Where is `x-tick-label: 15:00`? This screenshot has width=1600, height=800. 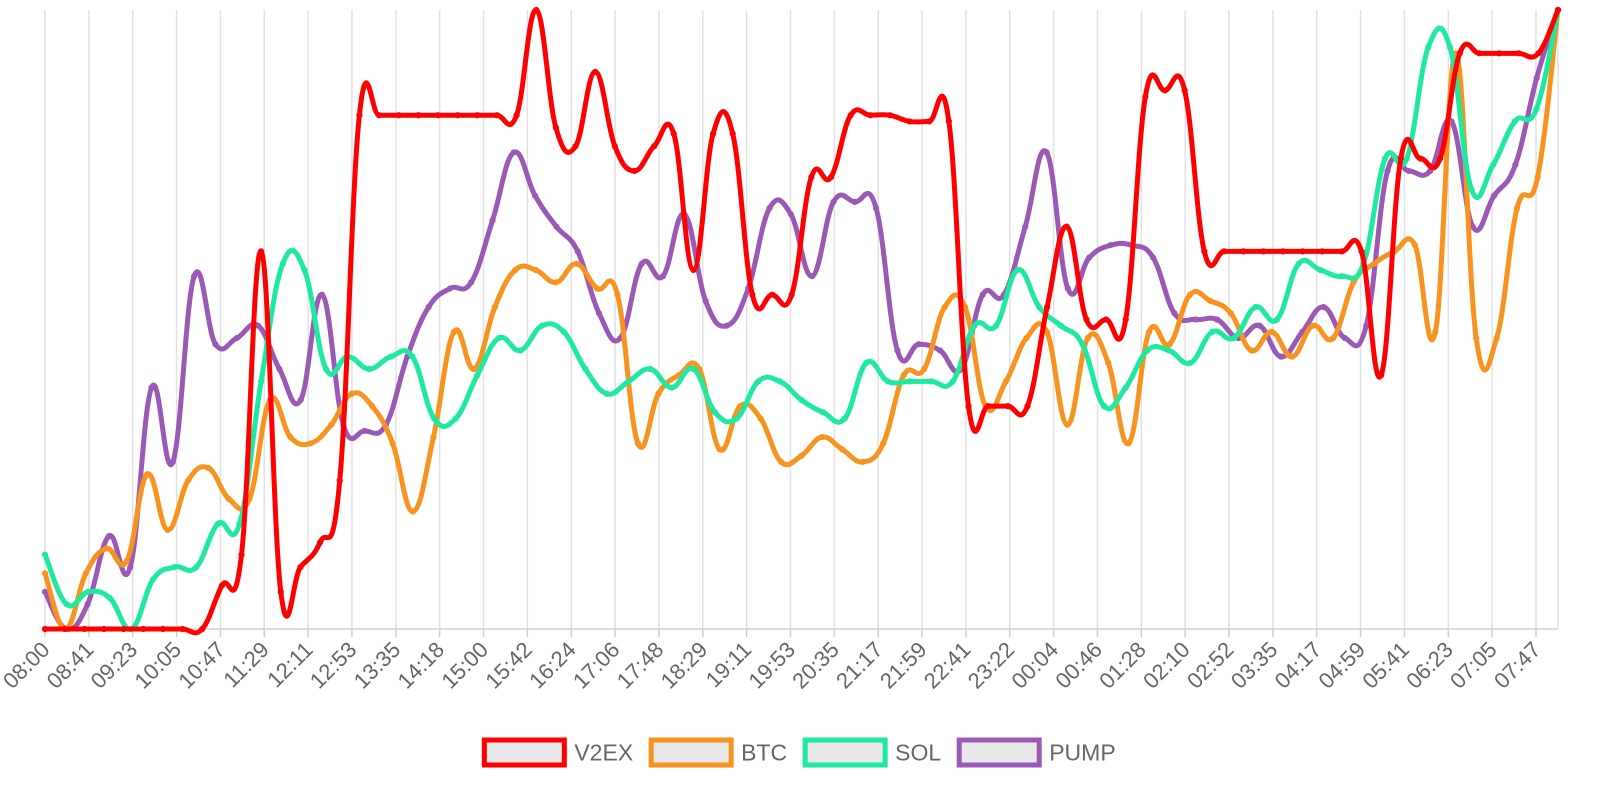 x-tick-label: 15:00 is located at coordinates (464, 665).